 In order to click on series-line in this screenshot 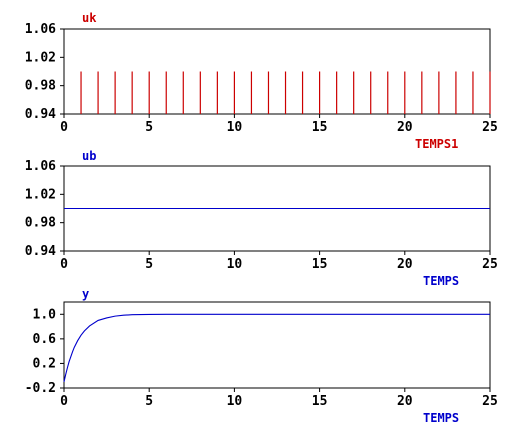, I will do `click(276, 347)`.